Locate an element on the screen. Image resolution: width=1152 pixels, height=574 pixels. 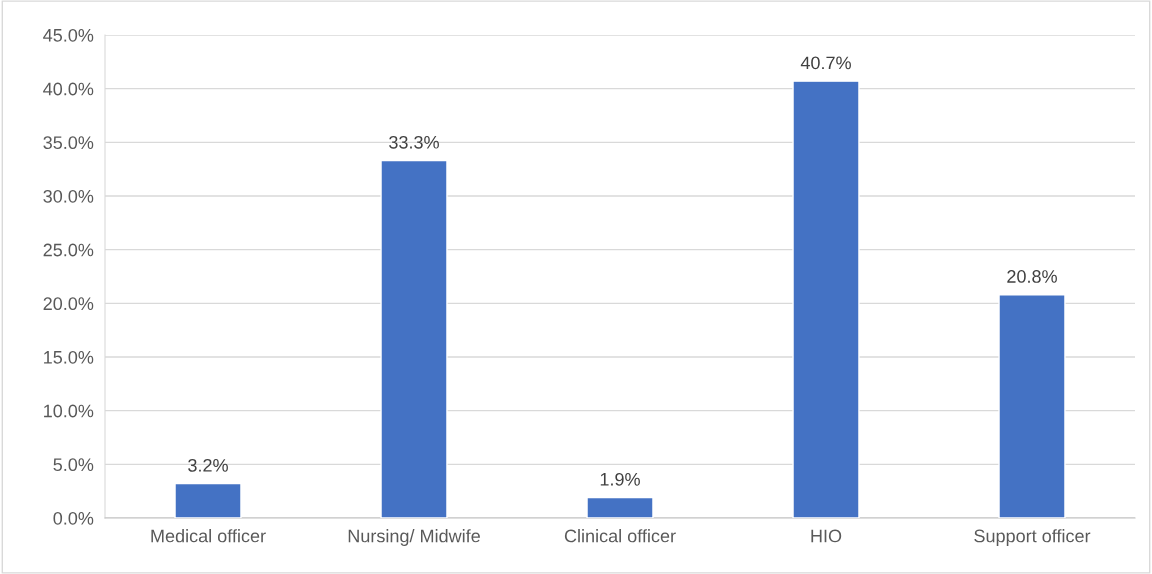
data-label: 40.7% is located at coordinates (825, 63).